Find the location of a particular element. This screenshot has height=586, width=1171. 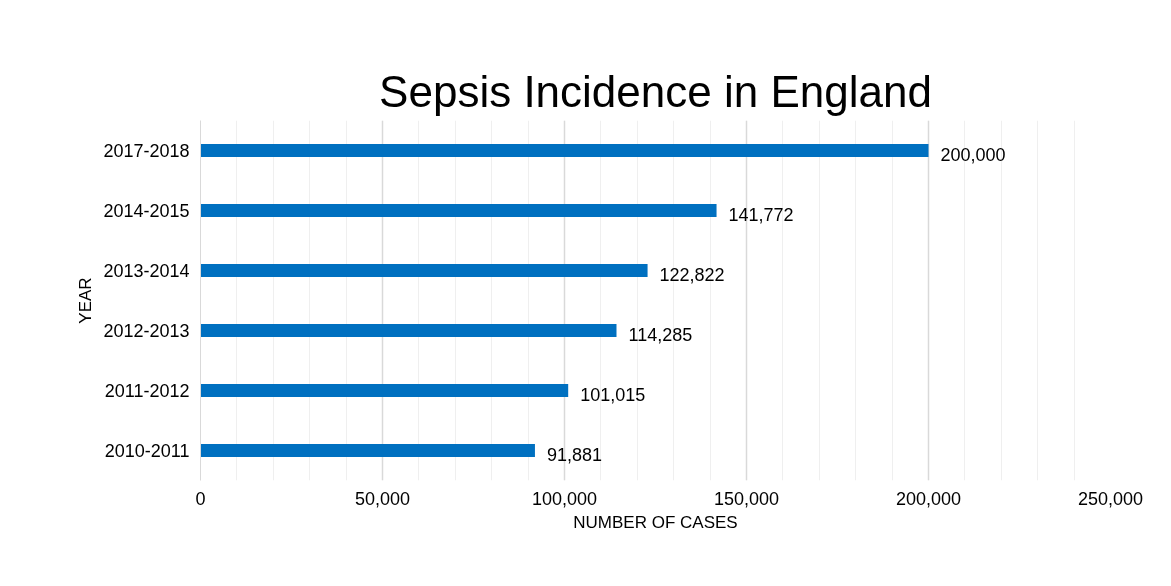

x-tick-label: 200,000 is located at coordinates (928, 498).